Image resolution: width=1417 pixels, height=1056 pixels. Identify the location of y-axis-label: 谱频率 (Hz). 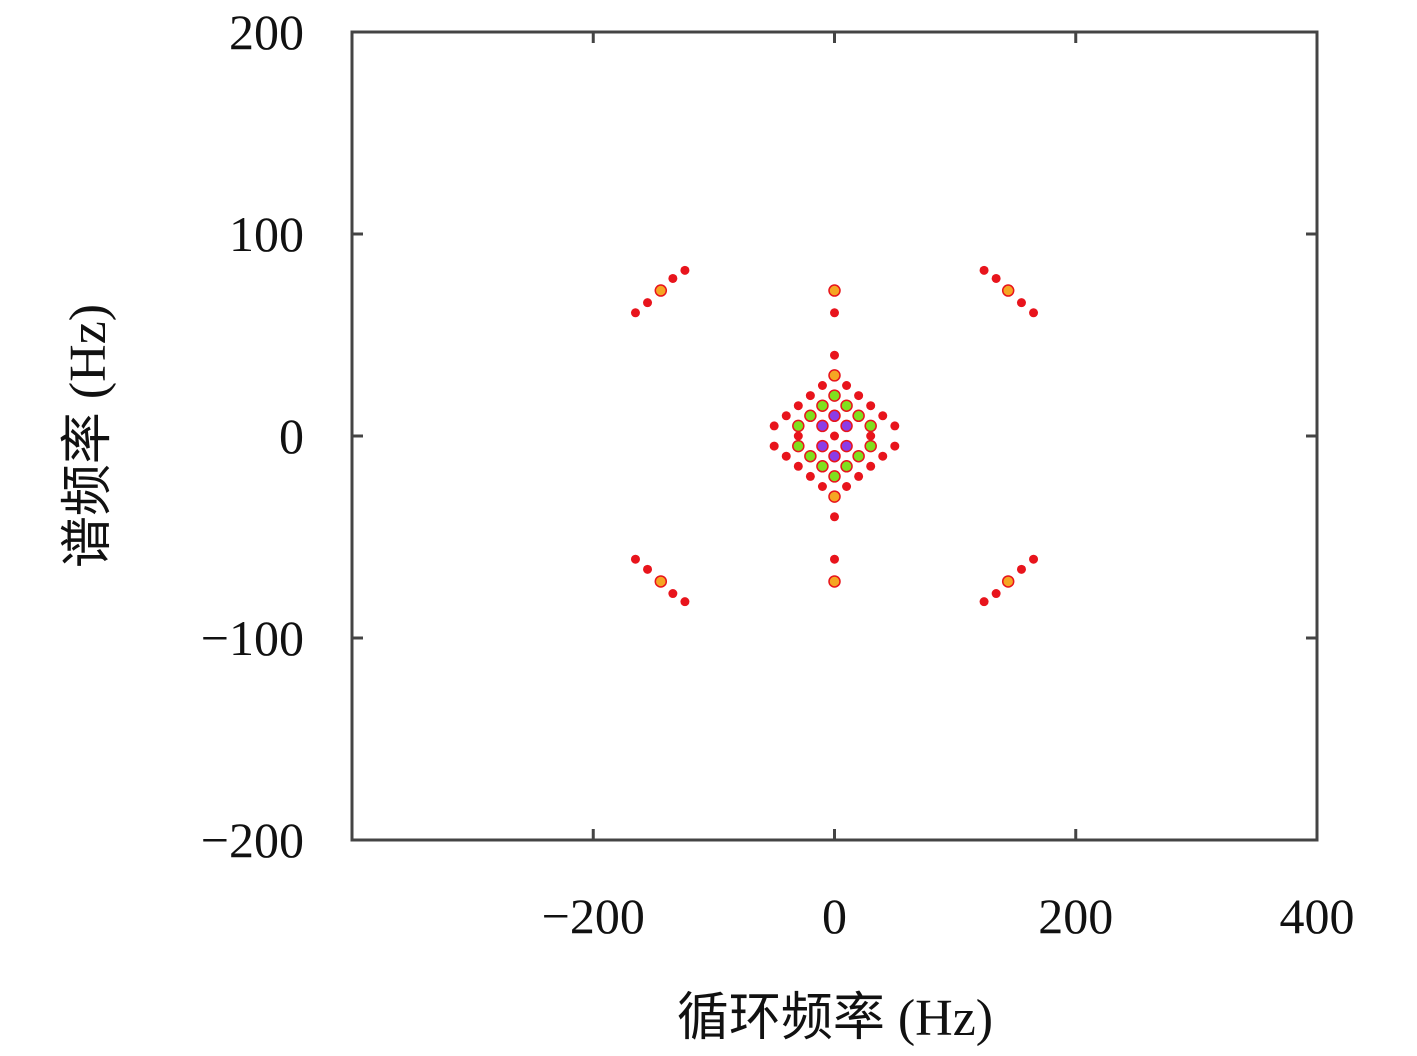
(88, 436).